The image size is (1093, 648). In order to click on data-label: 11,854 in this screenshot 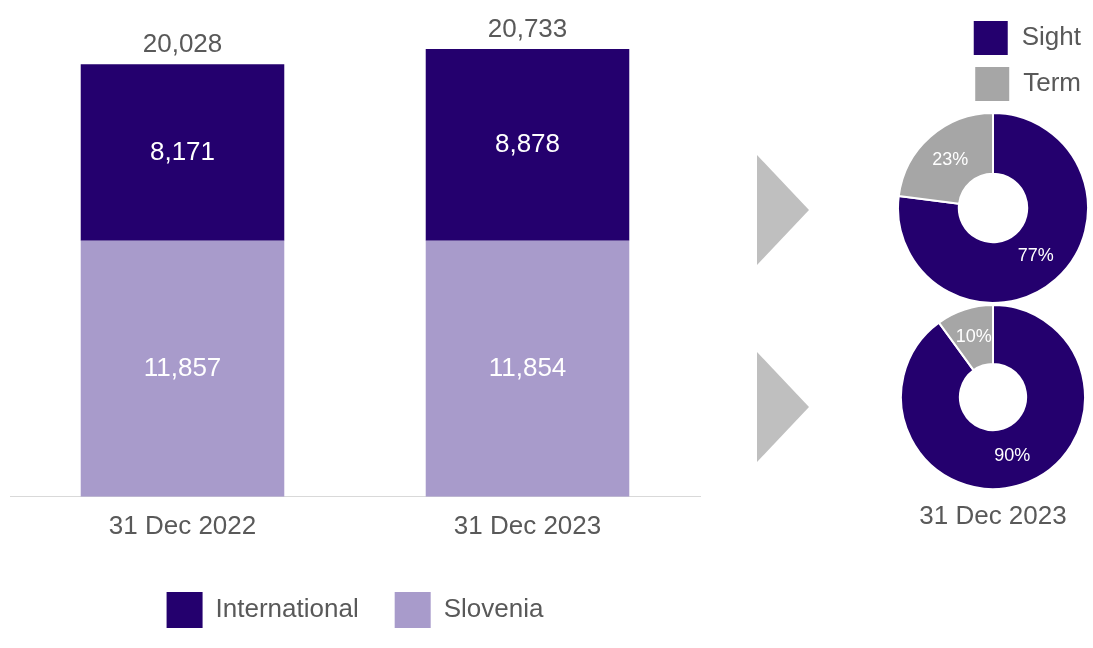, I will do `click(527, 366)`.